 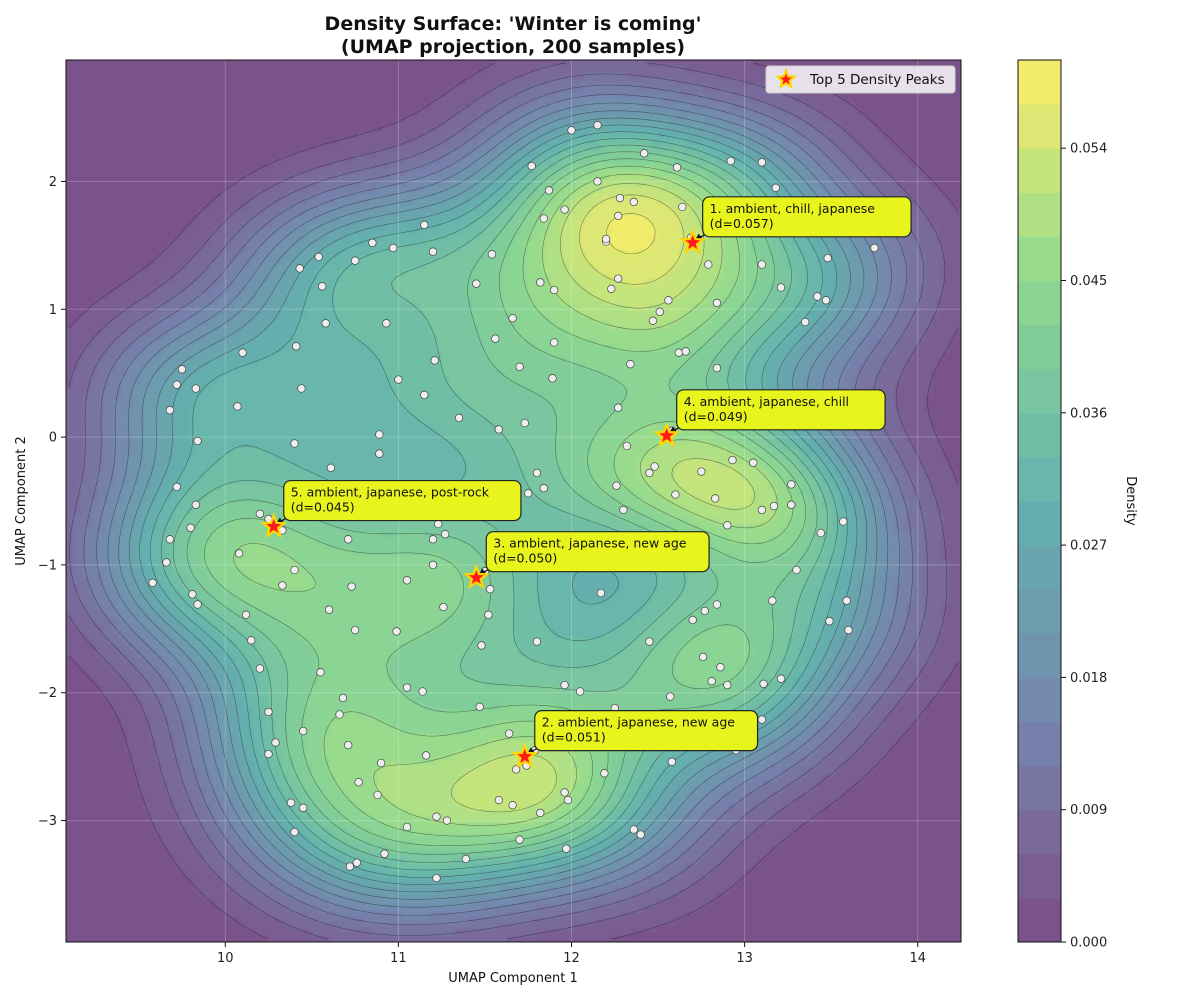 What do you see at coordinates (586, 560) in the screenshot?
I see `peak-annotation: 3. ambient, japanese, new age(d=0.050)` at bounding box center [586, 560].